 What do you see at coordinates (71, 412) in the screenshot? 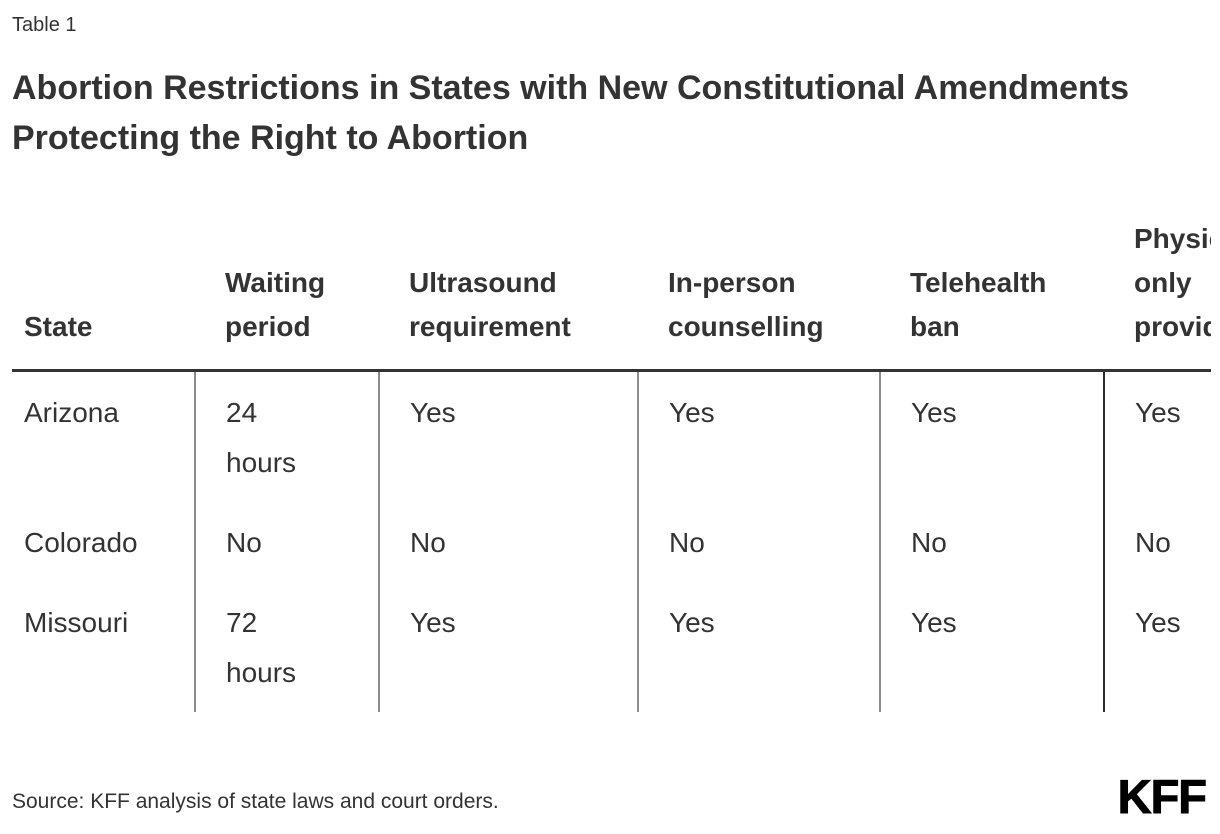
I see `state-cell: Arizona` at bounding box center [71, 412].